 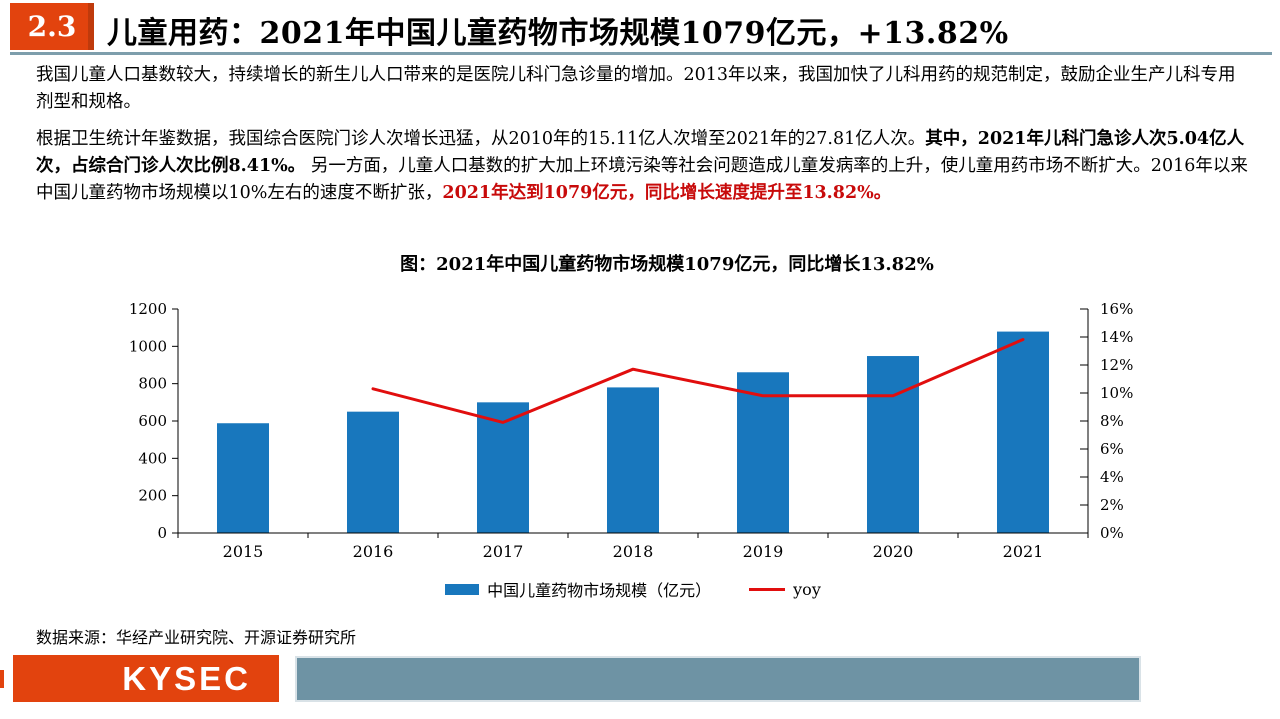 What do you see at coordinates (1116, 309) in the screenshot?
I see `svg-text: 16%` at bounding box center [1116, 309].